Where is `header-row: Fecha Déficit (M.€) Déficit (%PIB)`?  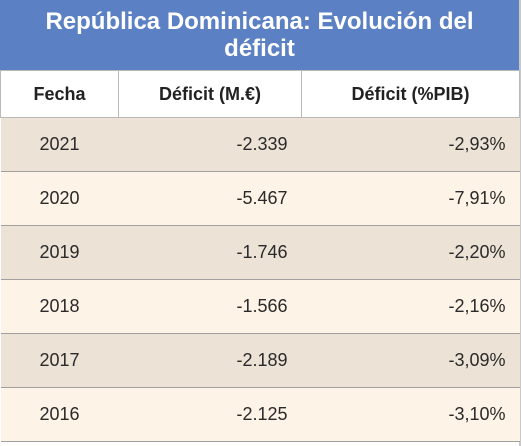
header-row: Fecha Déficit (M.€) Déficit (%PIB) is located at coordinates (260, 94).